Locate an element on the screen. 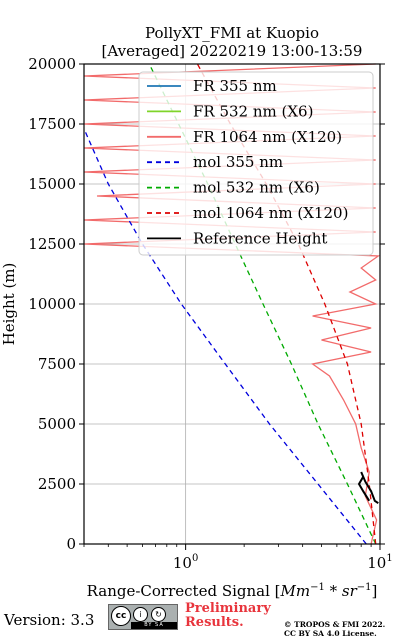  cc-by-sa-strip: BY SA is located at coordinates (154, 625).